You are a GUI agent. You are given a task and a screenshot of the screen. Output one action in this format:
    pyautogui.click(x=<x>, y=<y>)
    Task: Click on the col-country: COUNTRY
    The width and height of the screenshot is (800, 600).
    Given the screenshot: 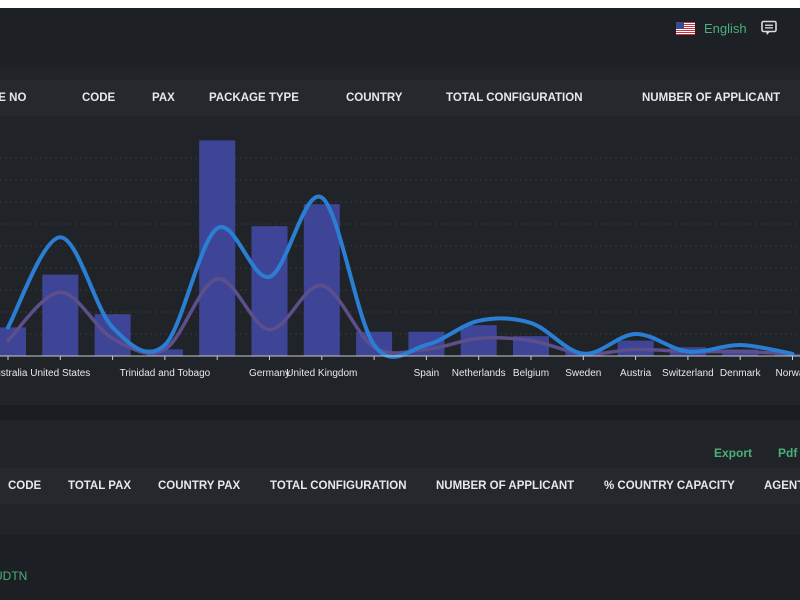 What is the action you would take?
    pyautogui.click(x=374, y=98)
    